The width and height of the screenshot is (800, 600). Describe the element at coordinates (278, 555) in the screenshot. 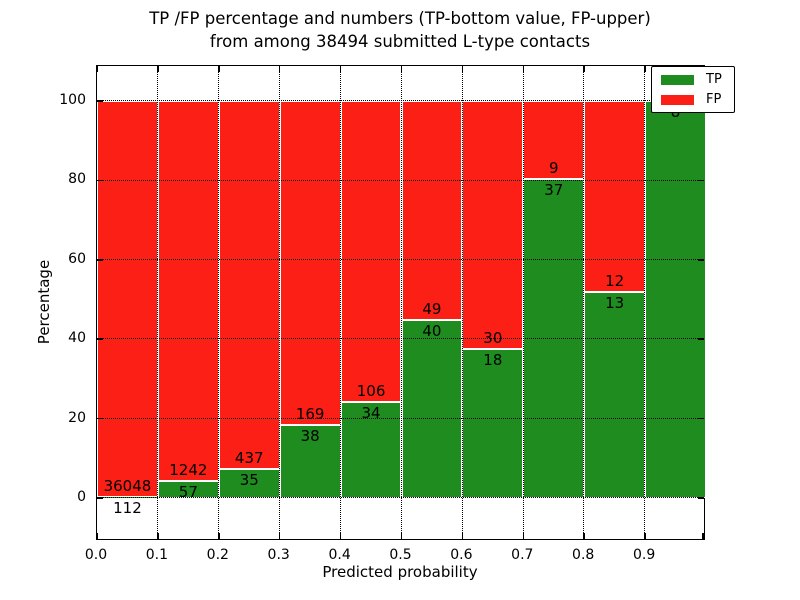

I see `x-tick-label: 0.3` at that location.